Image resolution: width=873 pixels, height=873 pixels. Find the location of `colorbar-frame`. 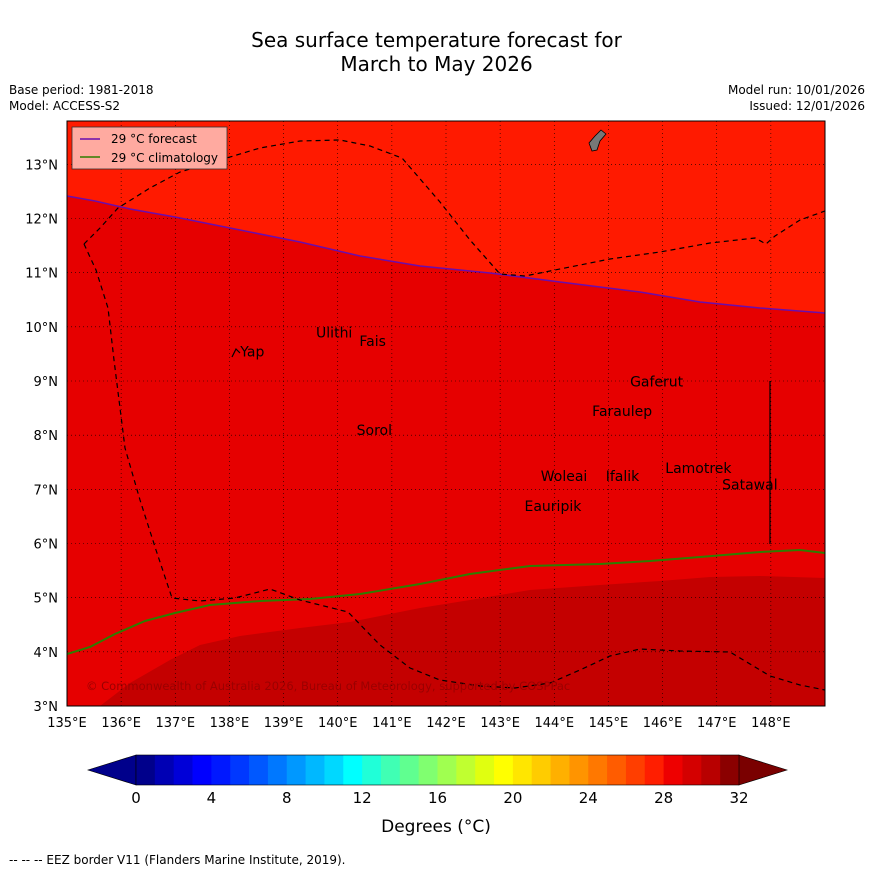

colorbar-frame is located at coordinates (437, 770).